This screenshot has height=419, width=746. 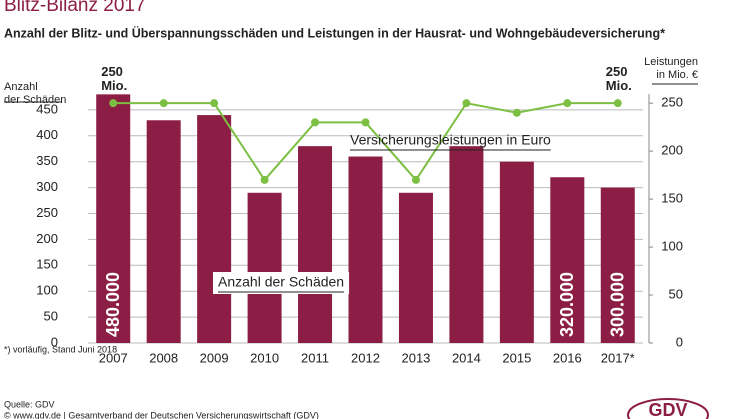 What do you see at coordinates (113, 304) in the screenshot?
I see `bar-value-label: 480.000` at bounding box center [113, 304].